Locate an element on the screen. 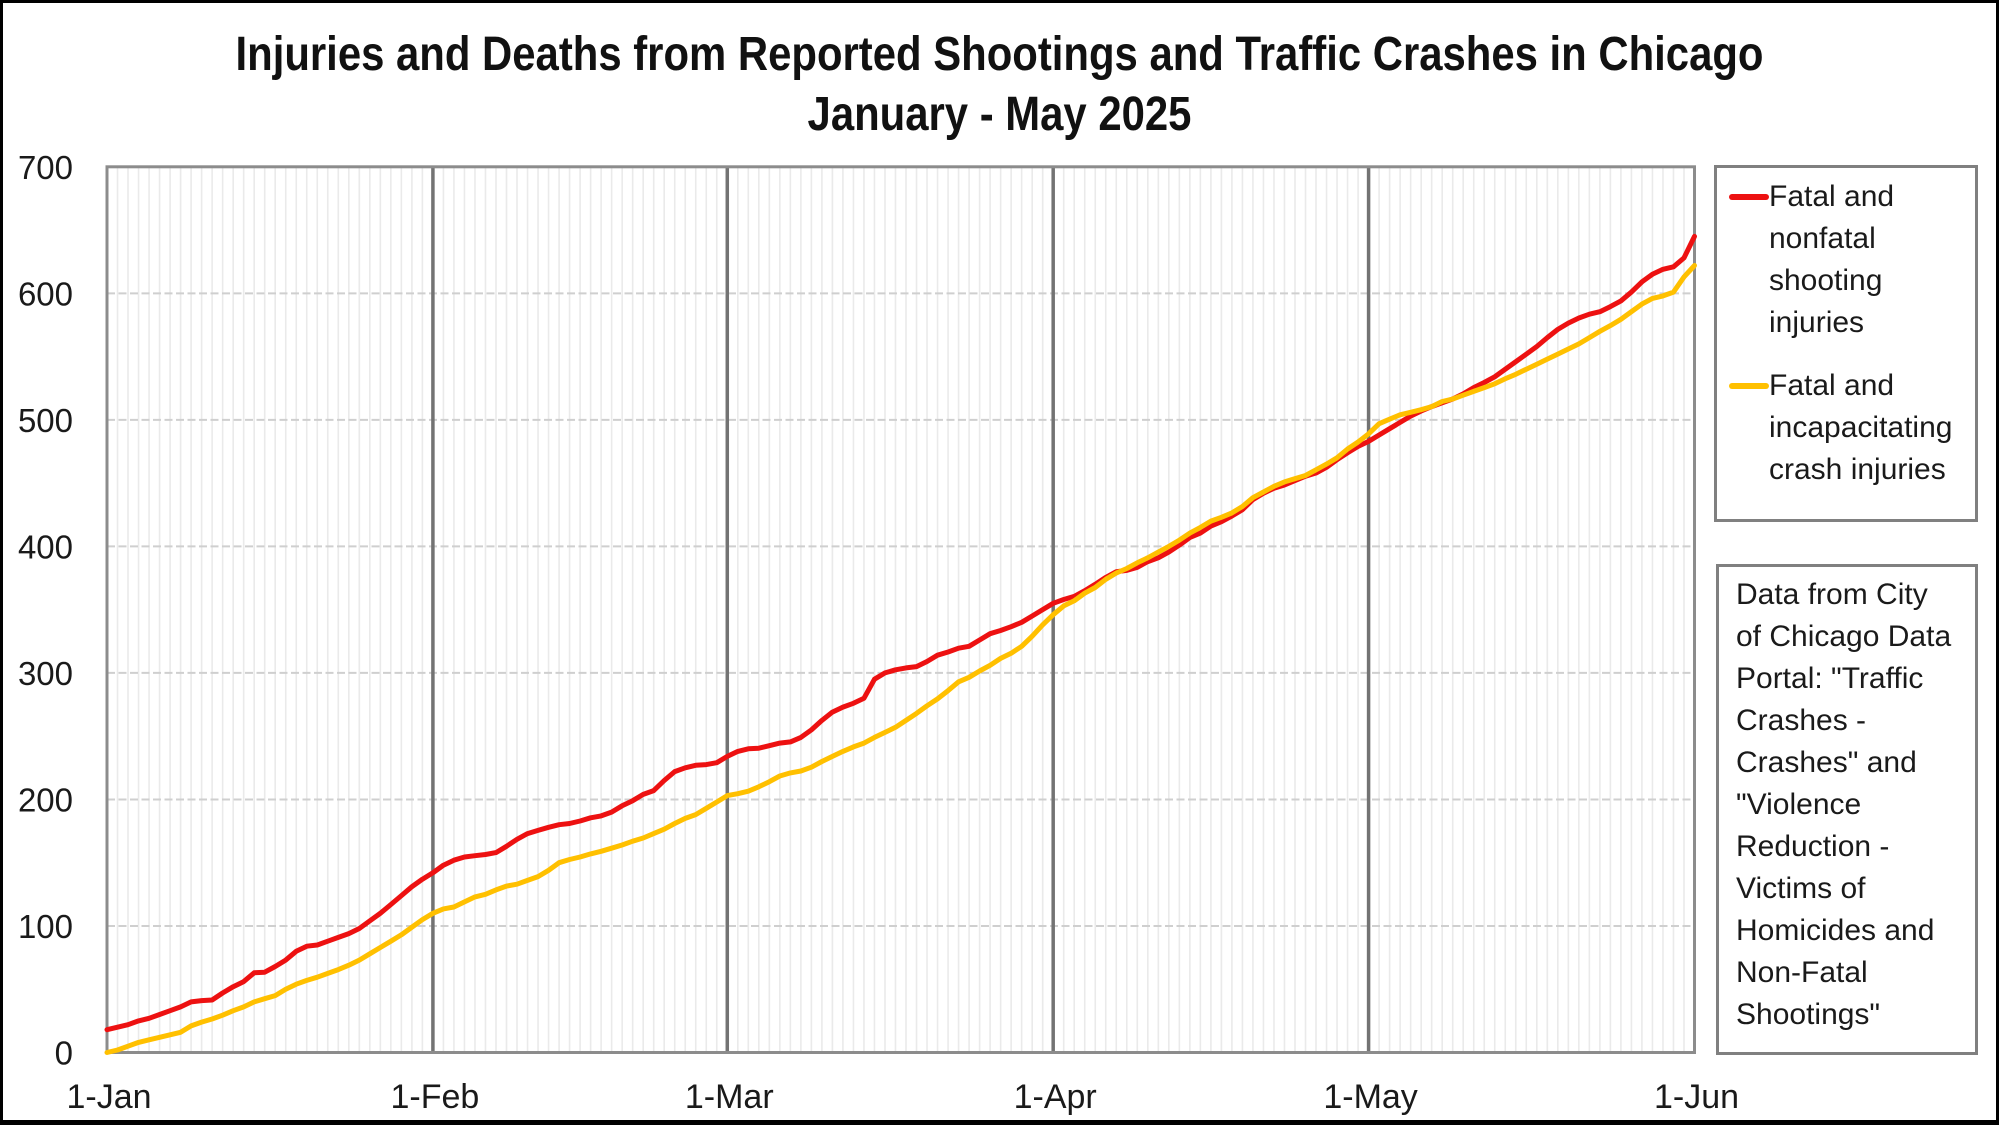  x-axis-label-1-Feb: 1-Feb is located at coordinates (434, 1097).